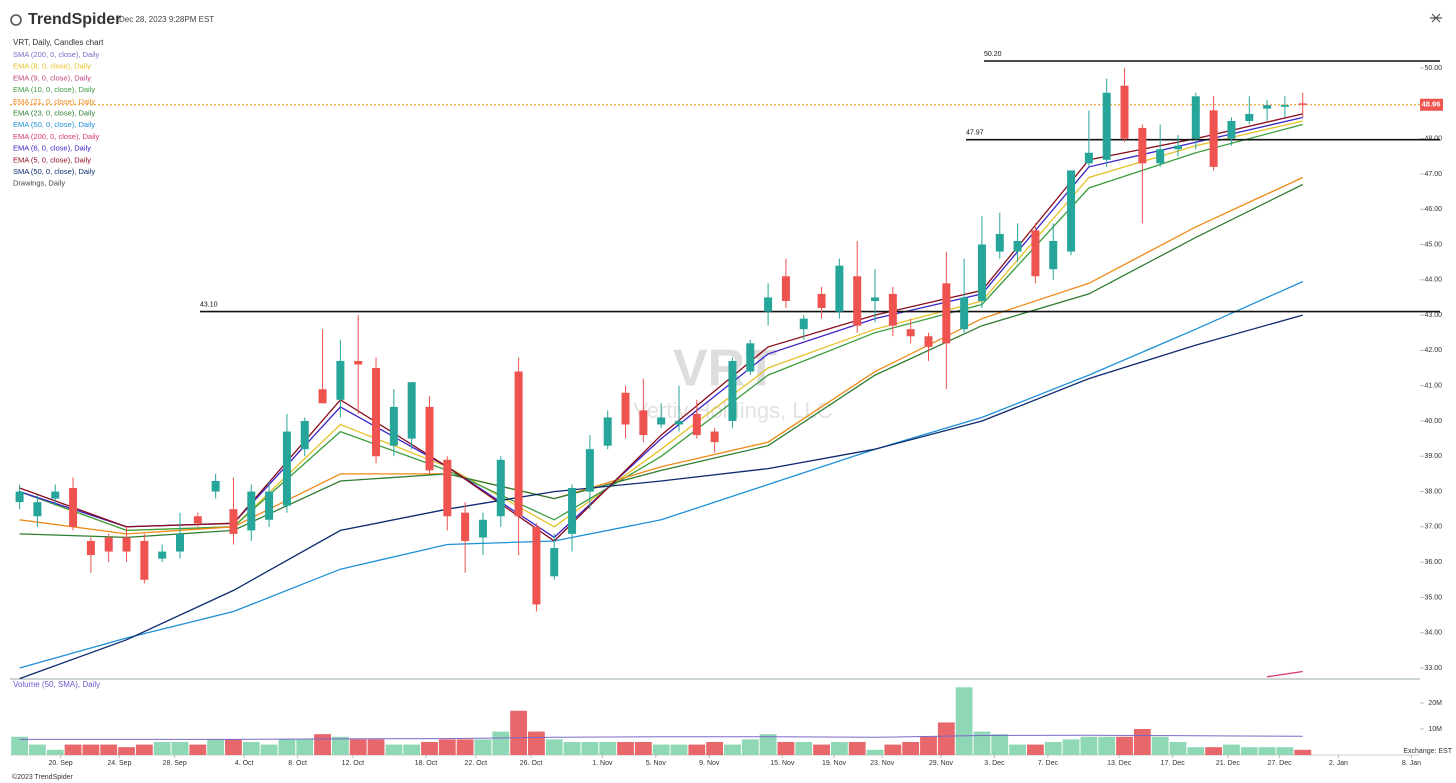  Describe the element at coordinates (1433, 562) in the screenshot. I see `y-tick-label: 36.00` at that location.